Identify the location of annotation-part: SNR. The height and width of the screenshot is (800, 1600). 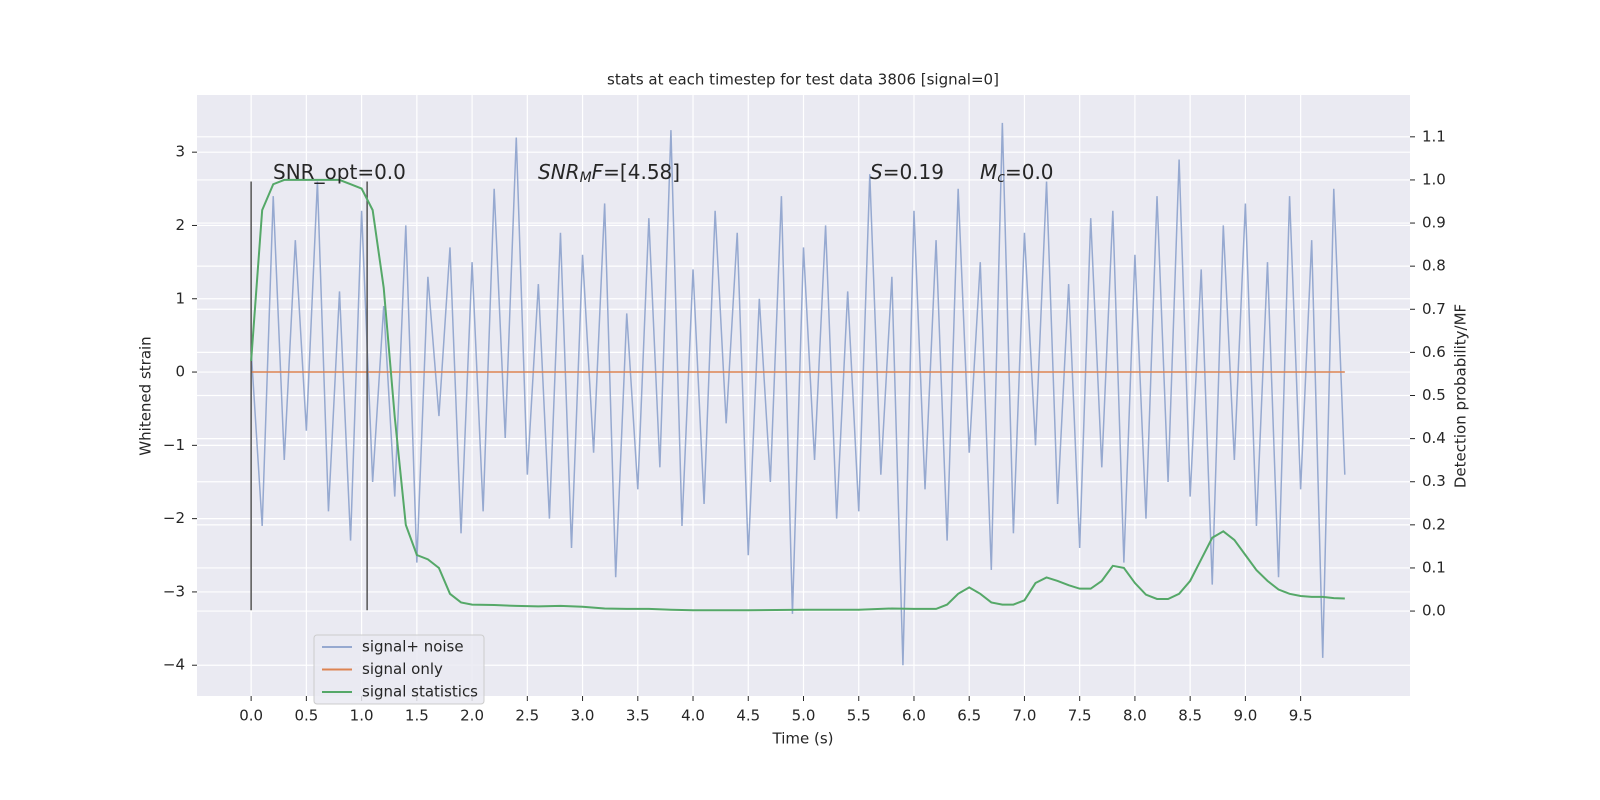
(559, 172).